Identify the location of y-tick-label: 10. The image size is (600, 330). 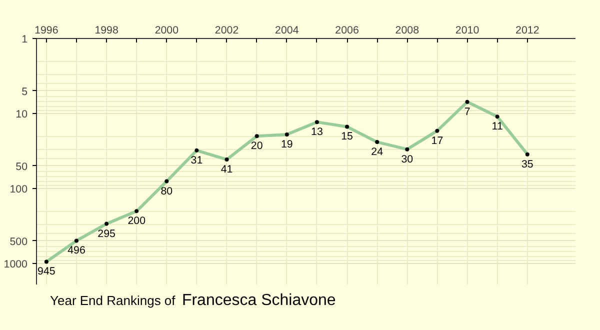
(22, 114).